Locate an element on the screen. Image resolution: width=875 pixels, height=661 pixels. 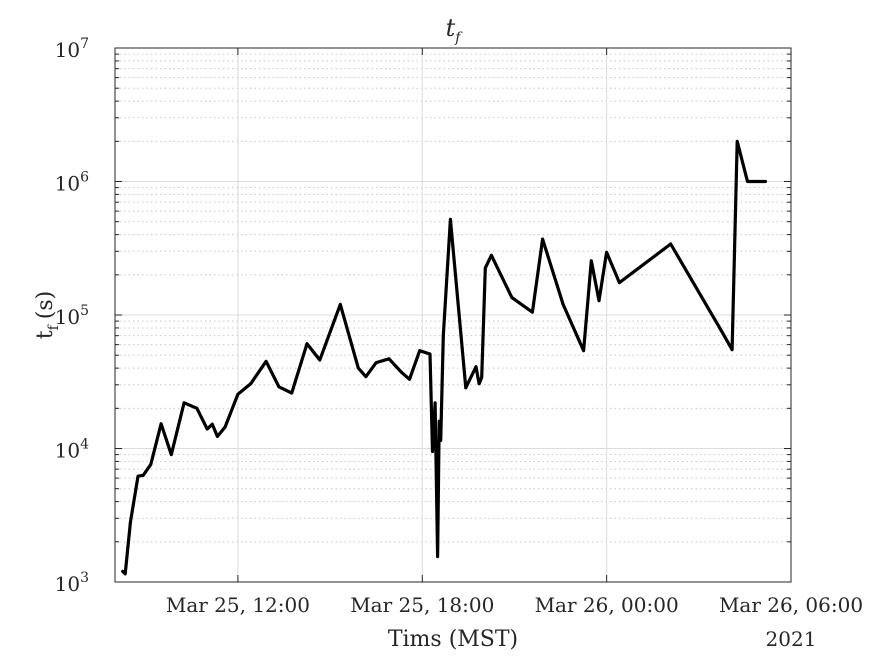
y-tick-label: 10³ is located at coordinates (72, 583).